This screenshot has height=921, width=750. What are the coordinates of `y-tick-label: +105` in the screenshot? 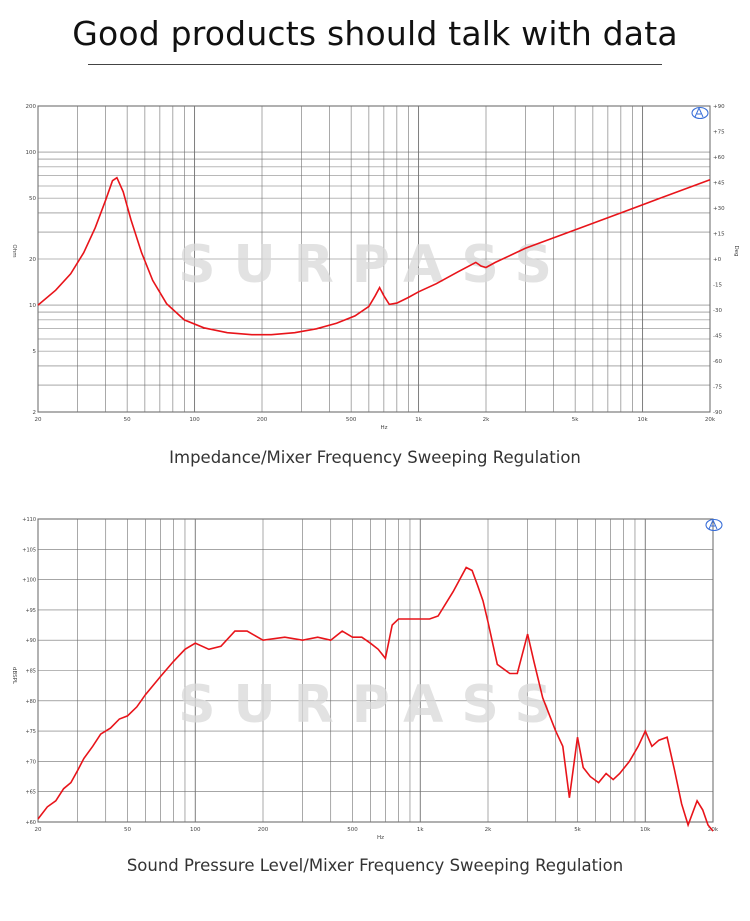 It's located at (29, 550).